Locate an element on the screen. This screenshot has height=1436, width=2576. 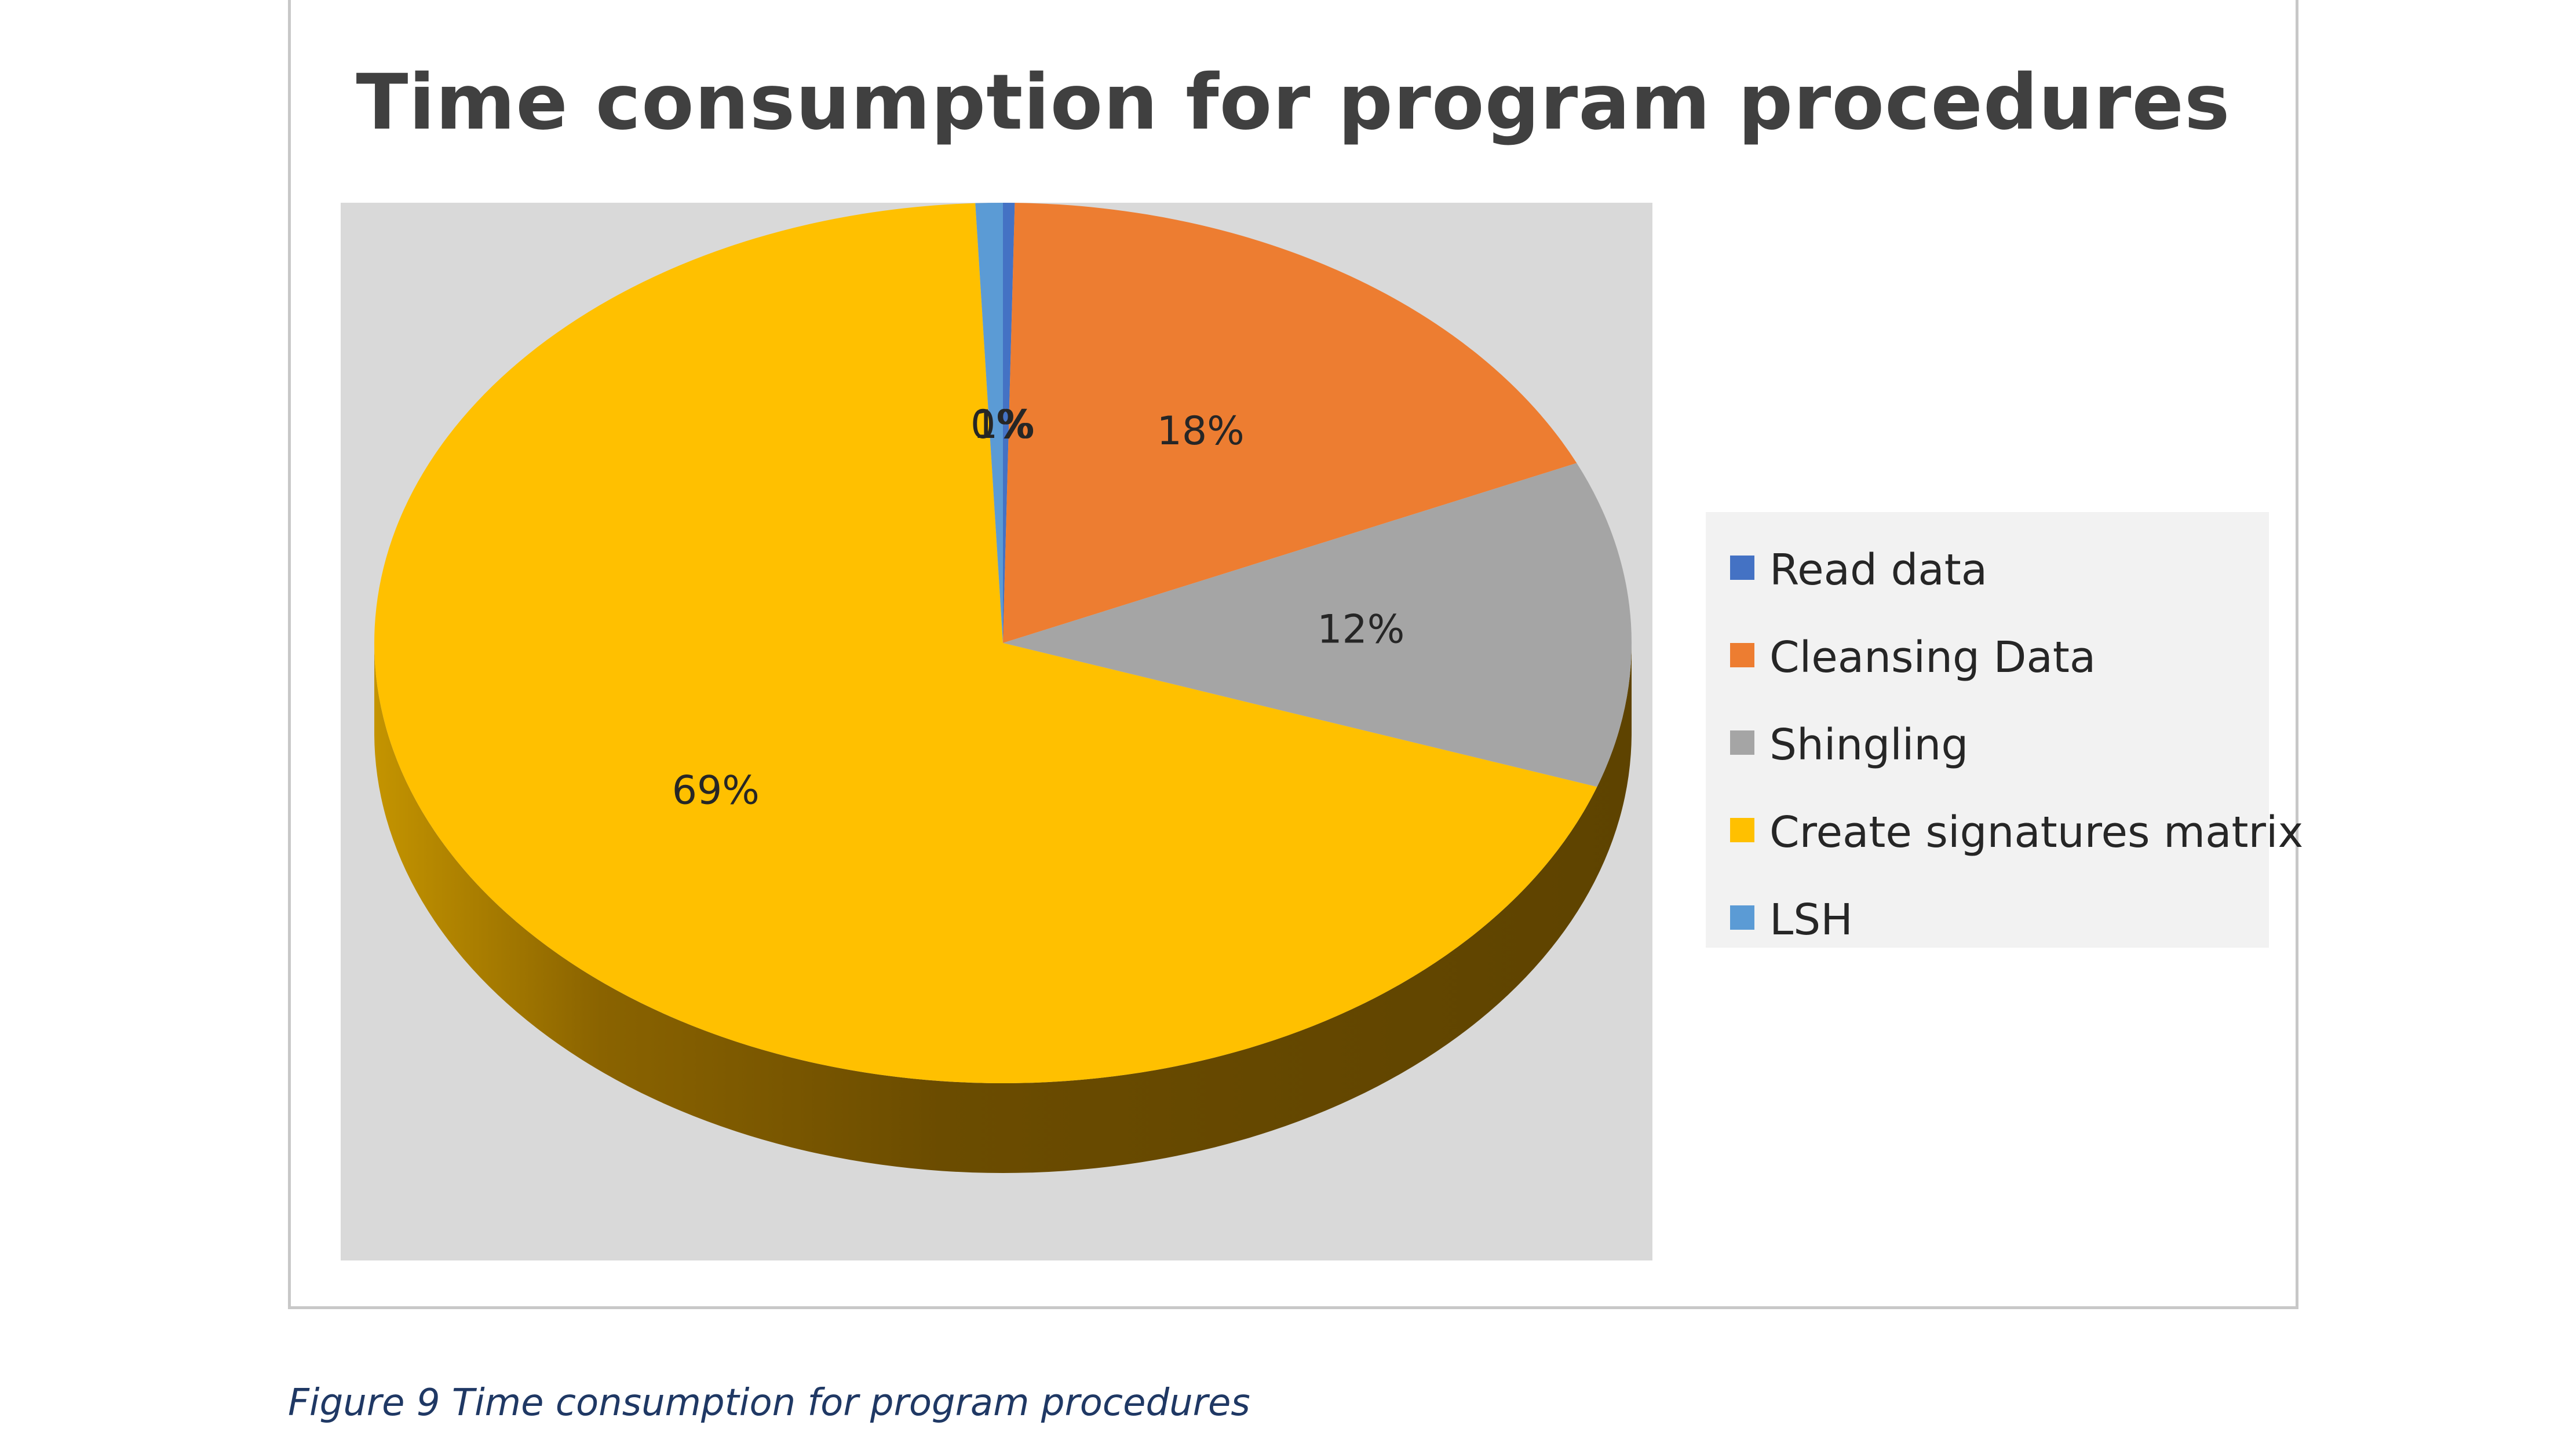
data-label-create-signatures-matrix: 69% is located at coordinates (716, 791).